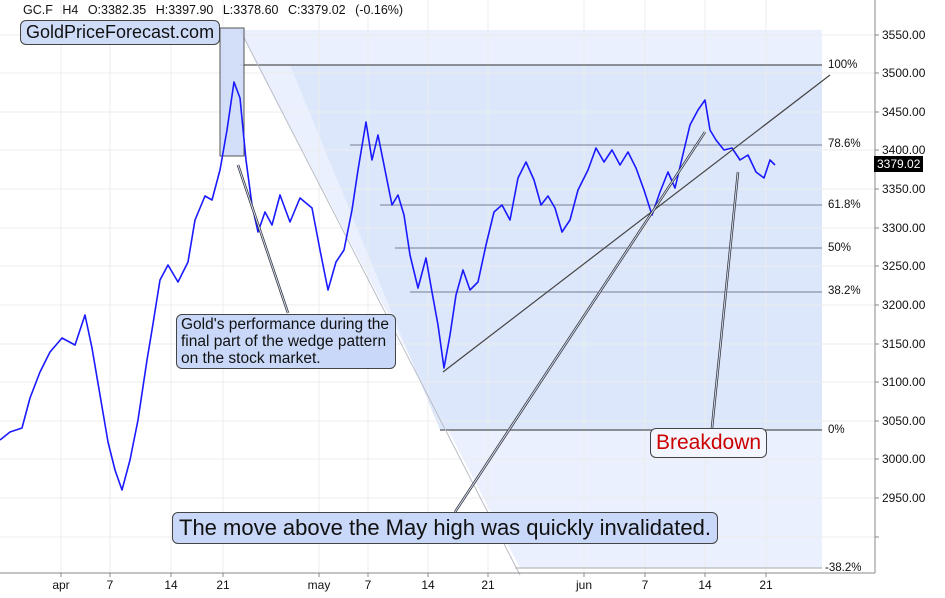 Image resolution: width=945 pixels, height=598 pixels. What do you see at coordinates (904, 35) in the screenshot?
I see `y-tick: 3550.00` at bounding box center [904, 35].